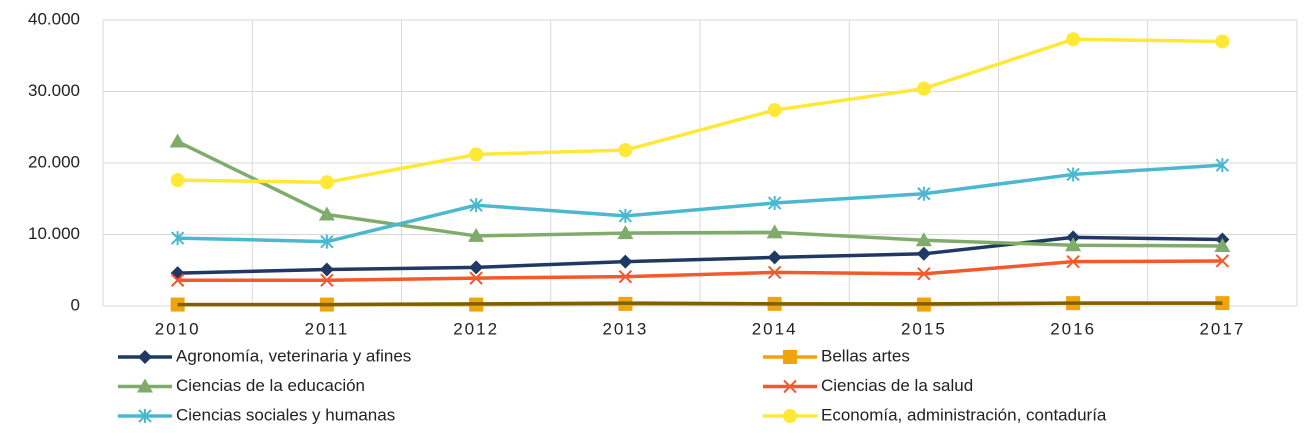 This screenshot has width=1307, height=444. What do you see at coordinates (75, 304) in the screenshot?
I see `y-tick-label: 0` at bounding box center [75, 304].